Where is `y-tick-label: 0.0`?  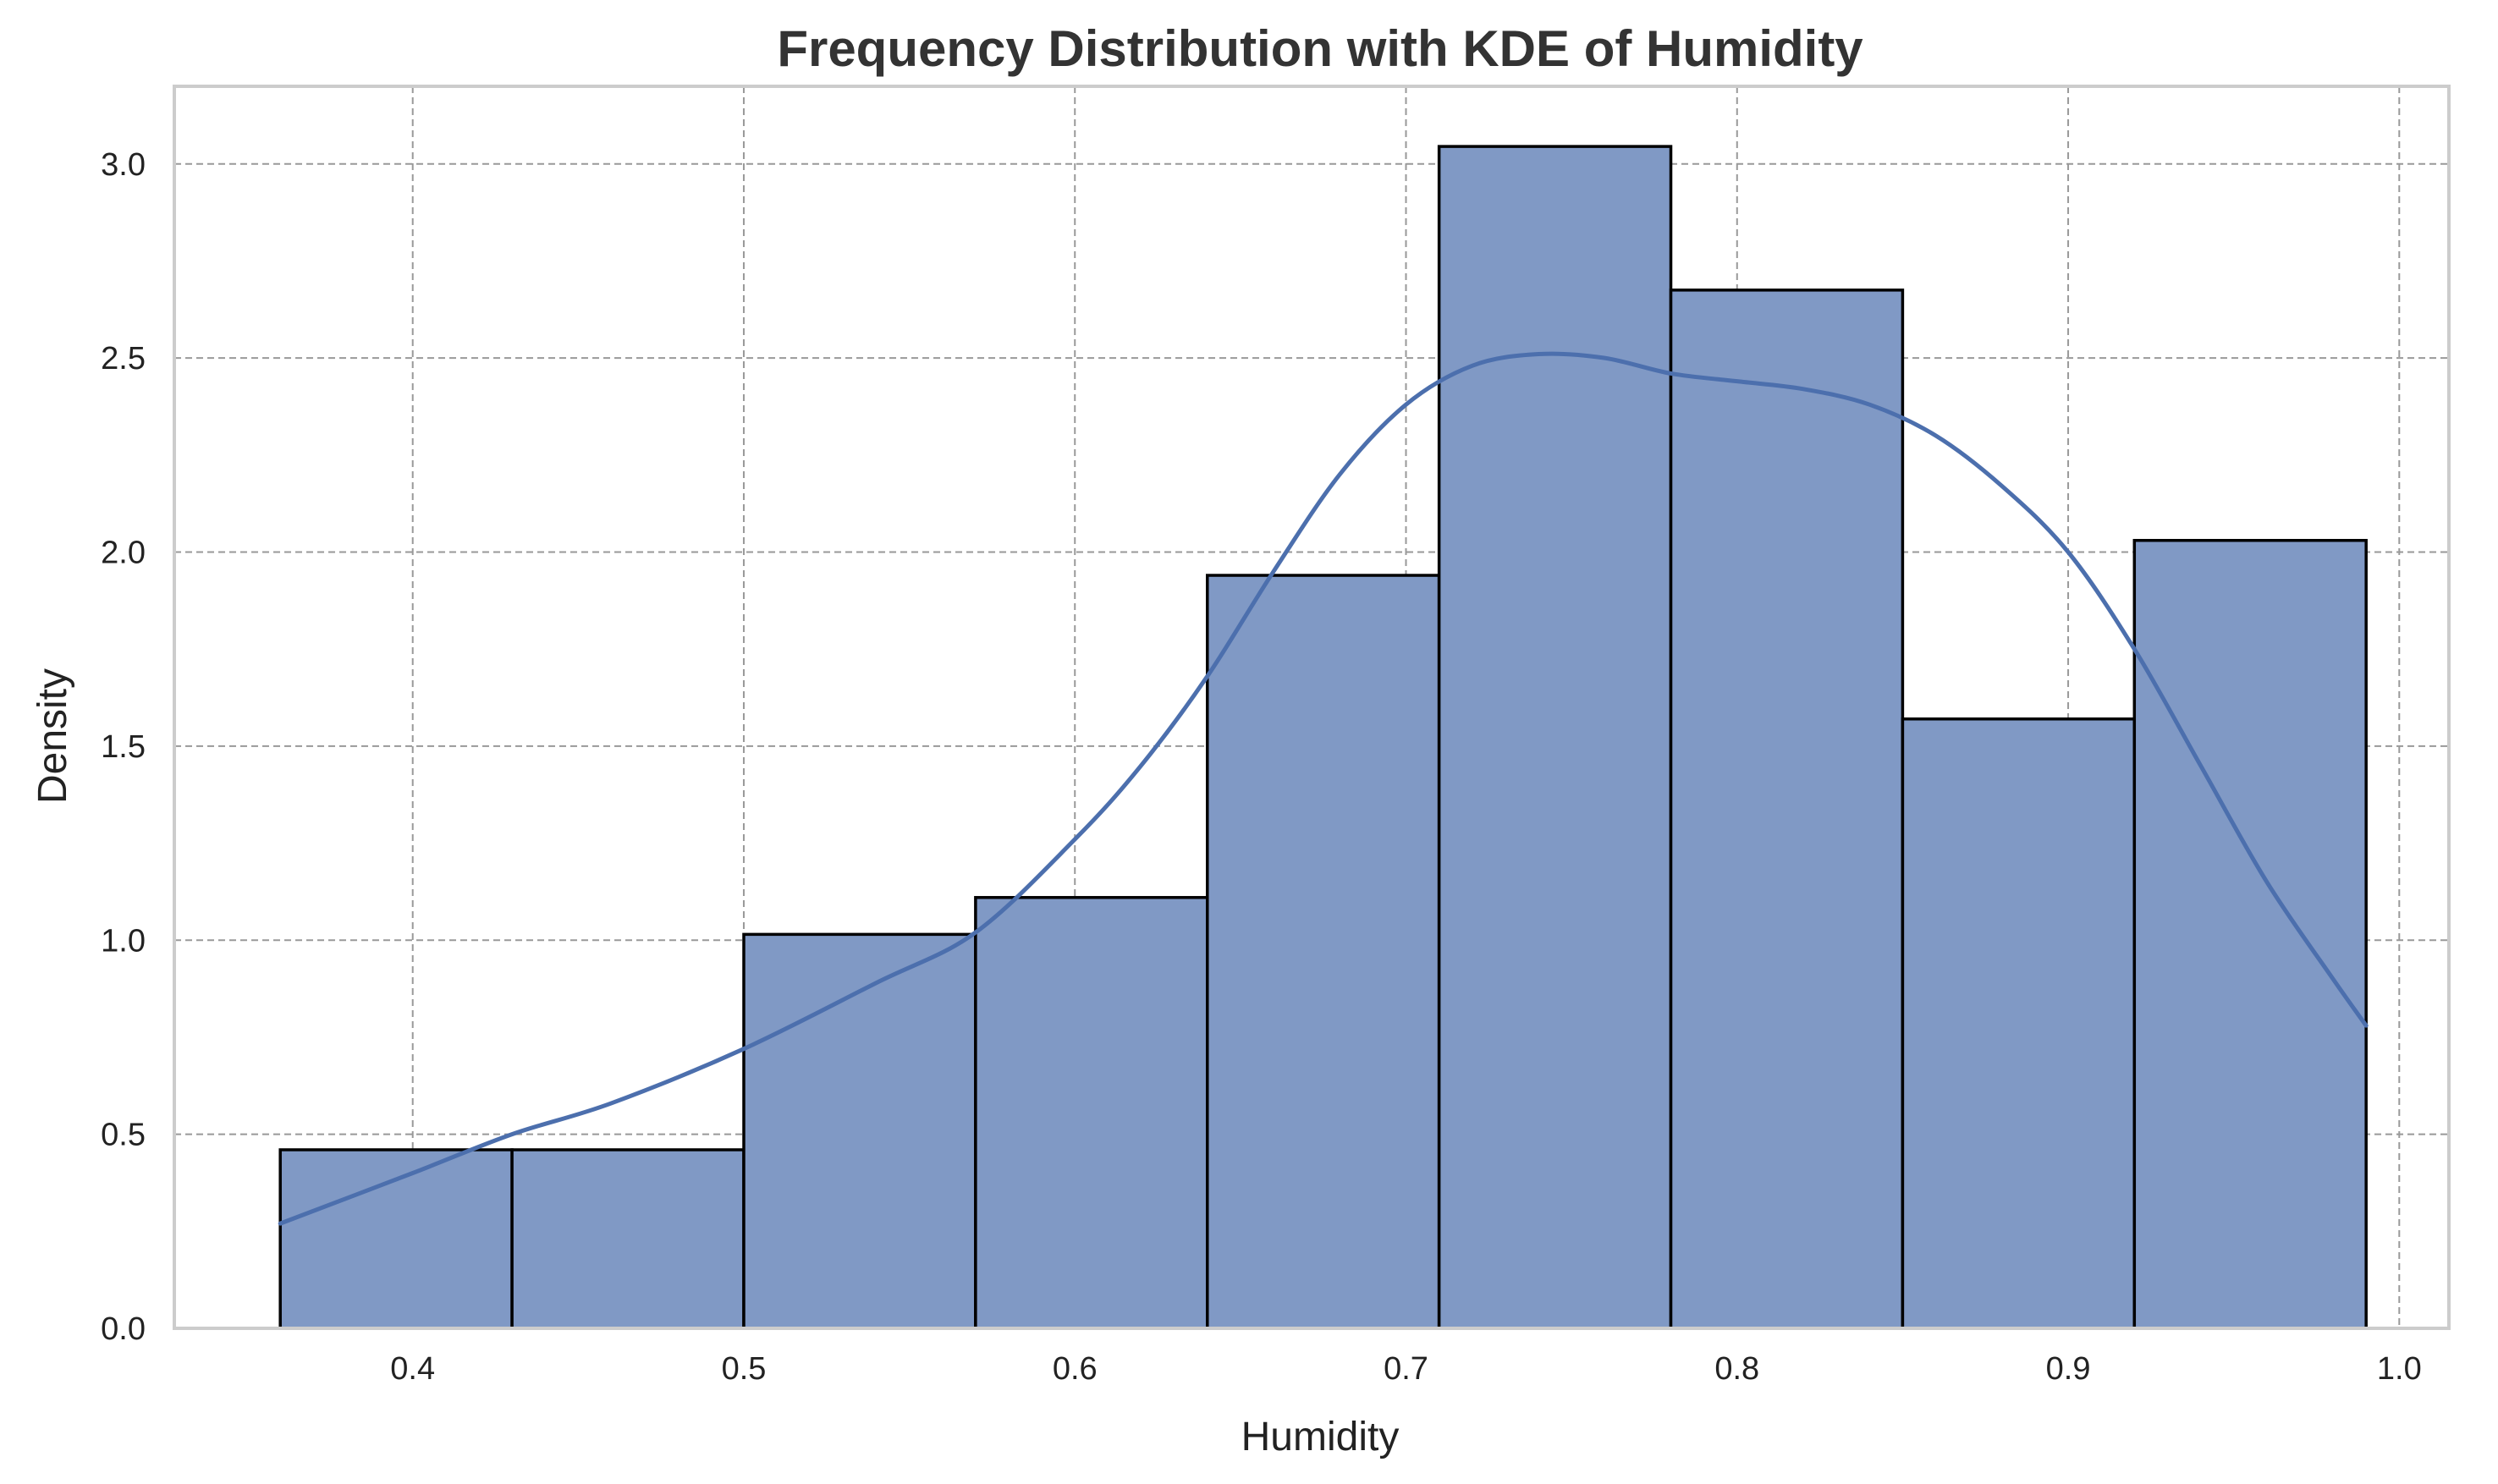
y-tick-label: 0.0 is located at coordinates (123, 1329).